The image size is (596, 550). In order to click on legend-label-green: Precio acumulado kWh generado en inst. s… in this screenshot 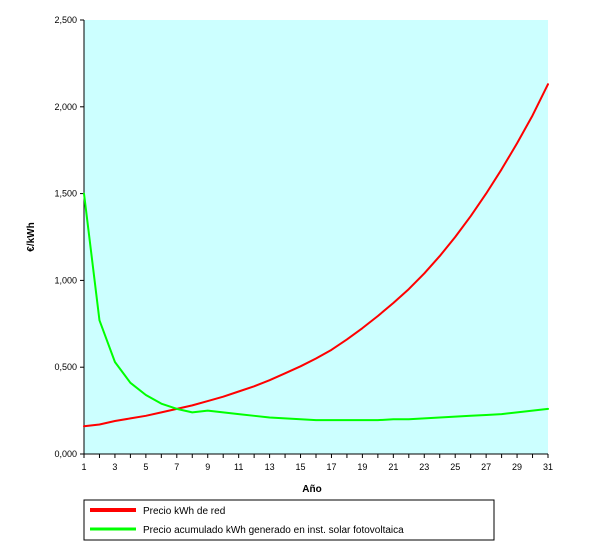, I will do `click(273, 530)`.